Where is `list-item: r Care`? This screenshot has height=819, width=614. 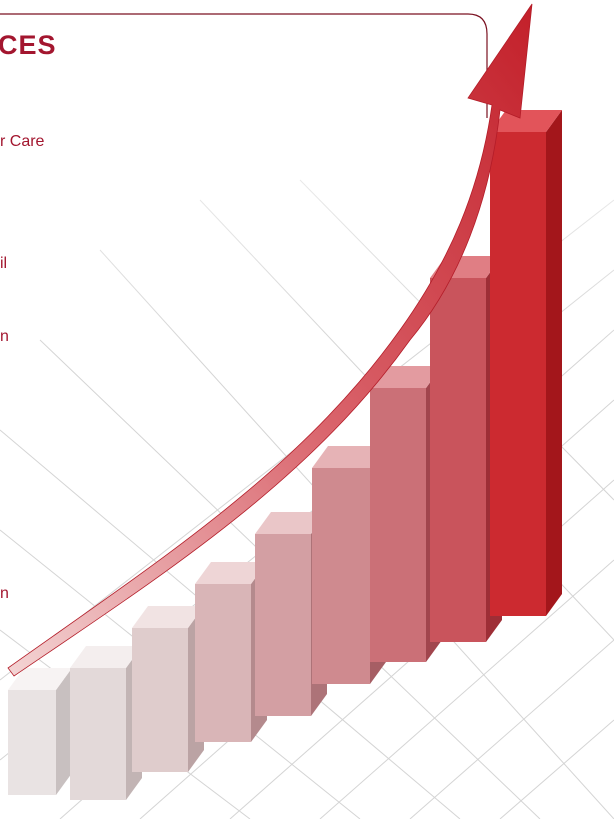
list-item: r Care is located at coordinates (22, 141).